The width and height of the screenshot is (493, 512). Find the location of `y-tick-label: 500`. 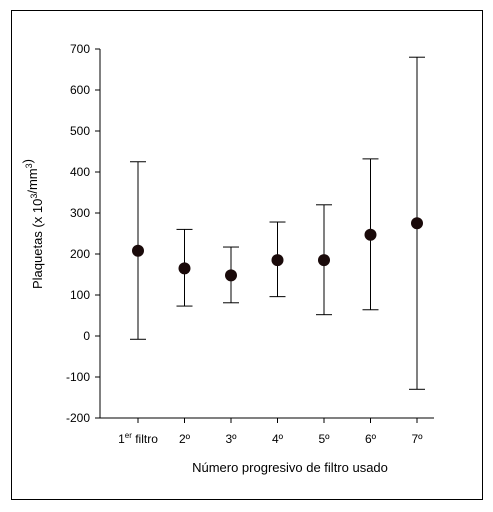

y-tick-label: 500 is located at coordinates (80, 131).